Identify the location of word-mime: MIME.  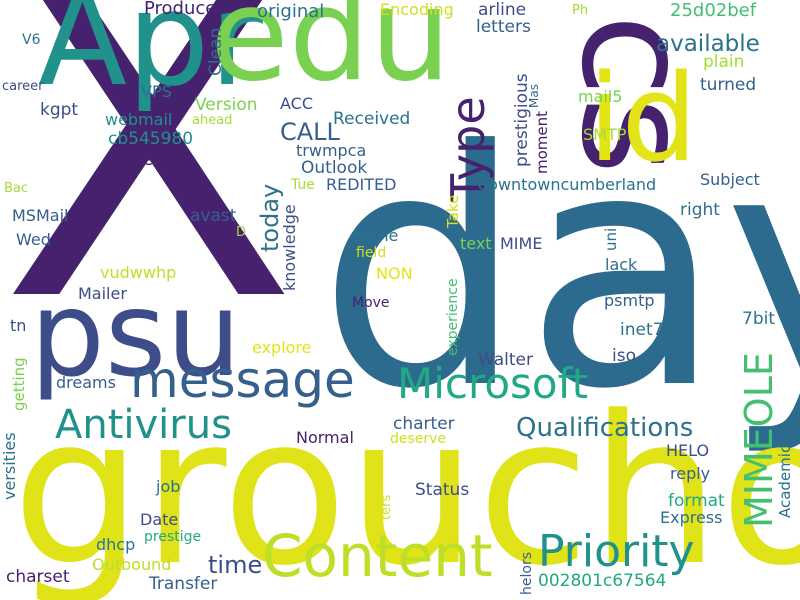
(521, 243).